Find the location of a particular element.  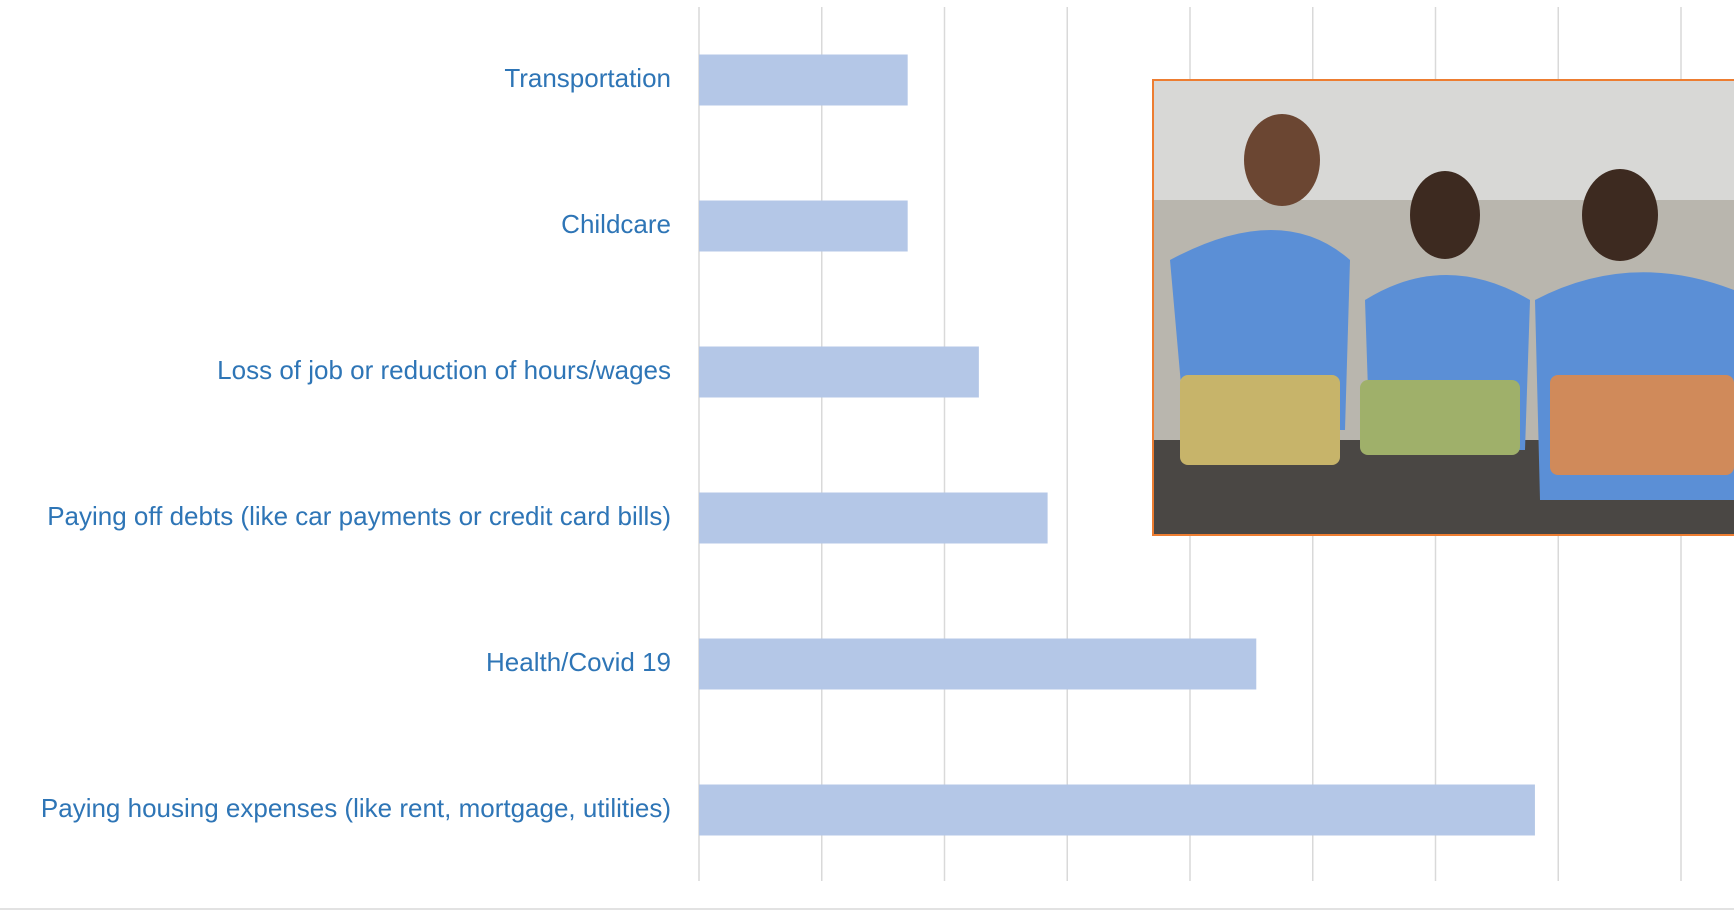

y-tick-label: Health/Covid 19 is located at coordinates (578, 662).